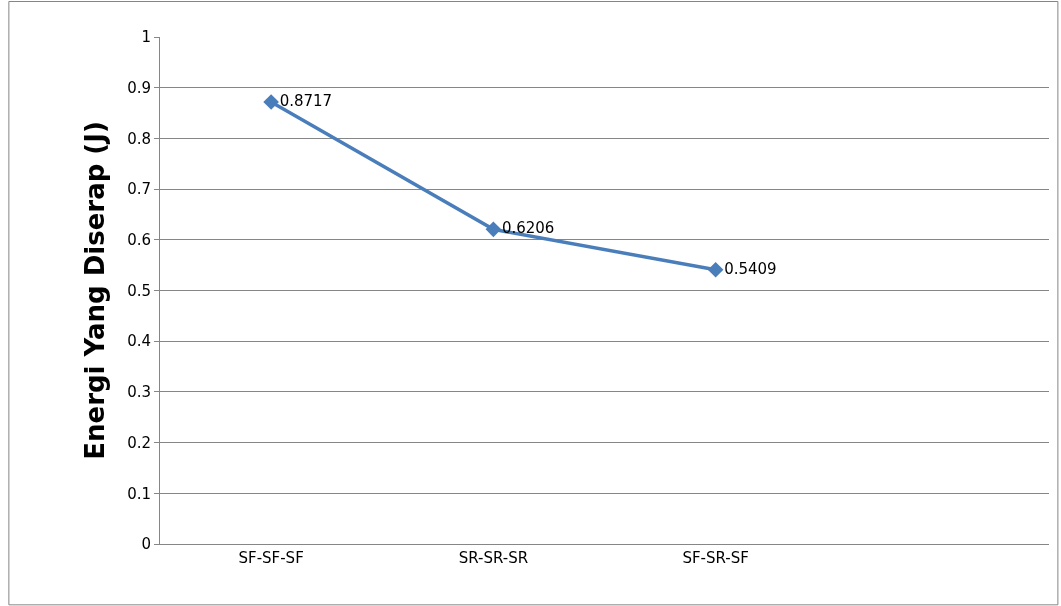 The image size is (1061, 606). Describe the element at coordinates (139, 290) in the screenshot. I see `y-tick-label: 0.5` at that location.